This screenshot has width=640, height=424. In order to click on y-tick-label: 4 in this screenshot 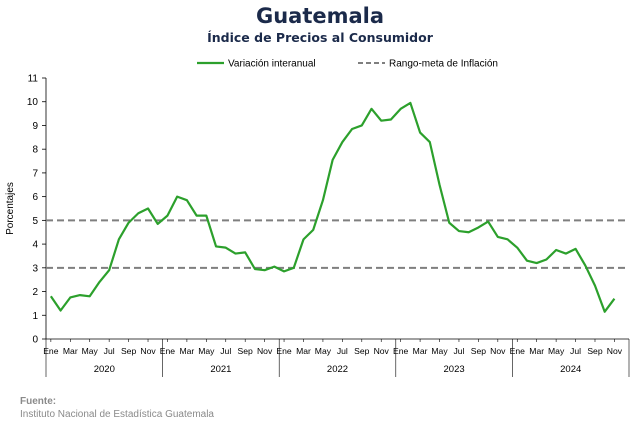, I will do `click(35, 245)`.